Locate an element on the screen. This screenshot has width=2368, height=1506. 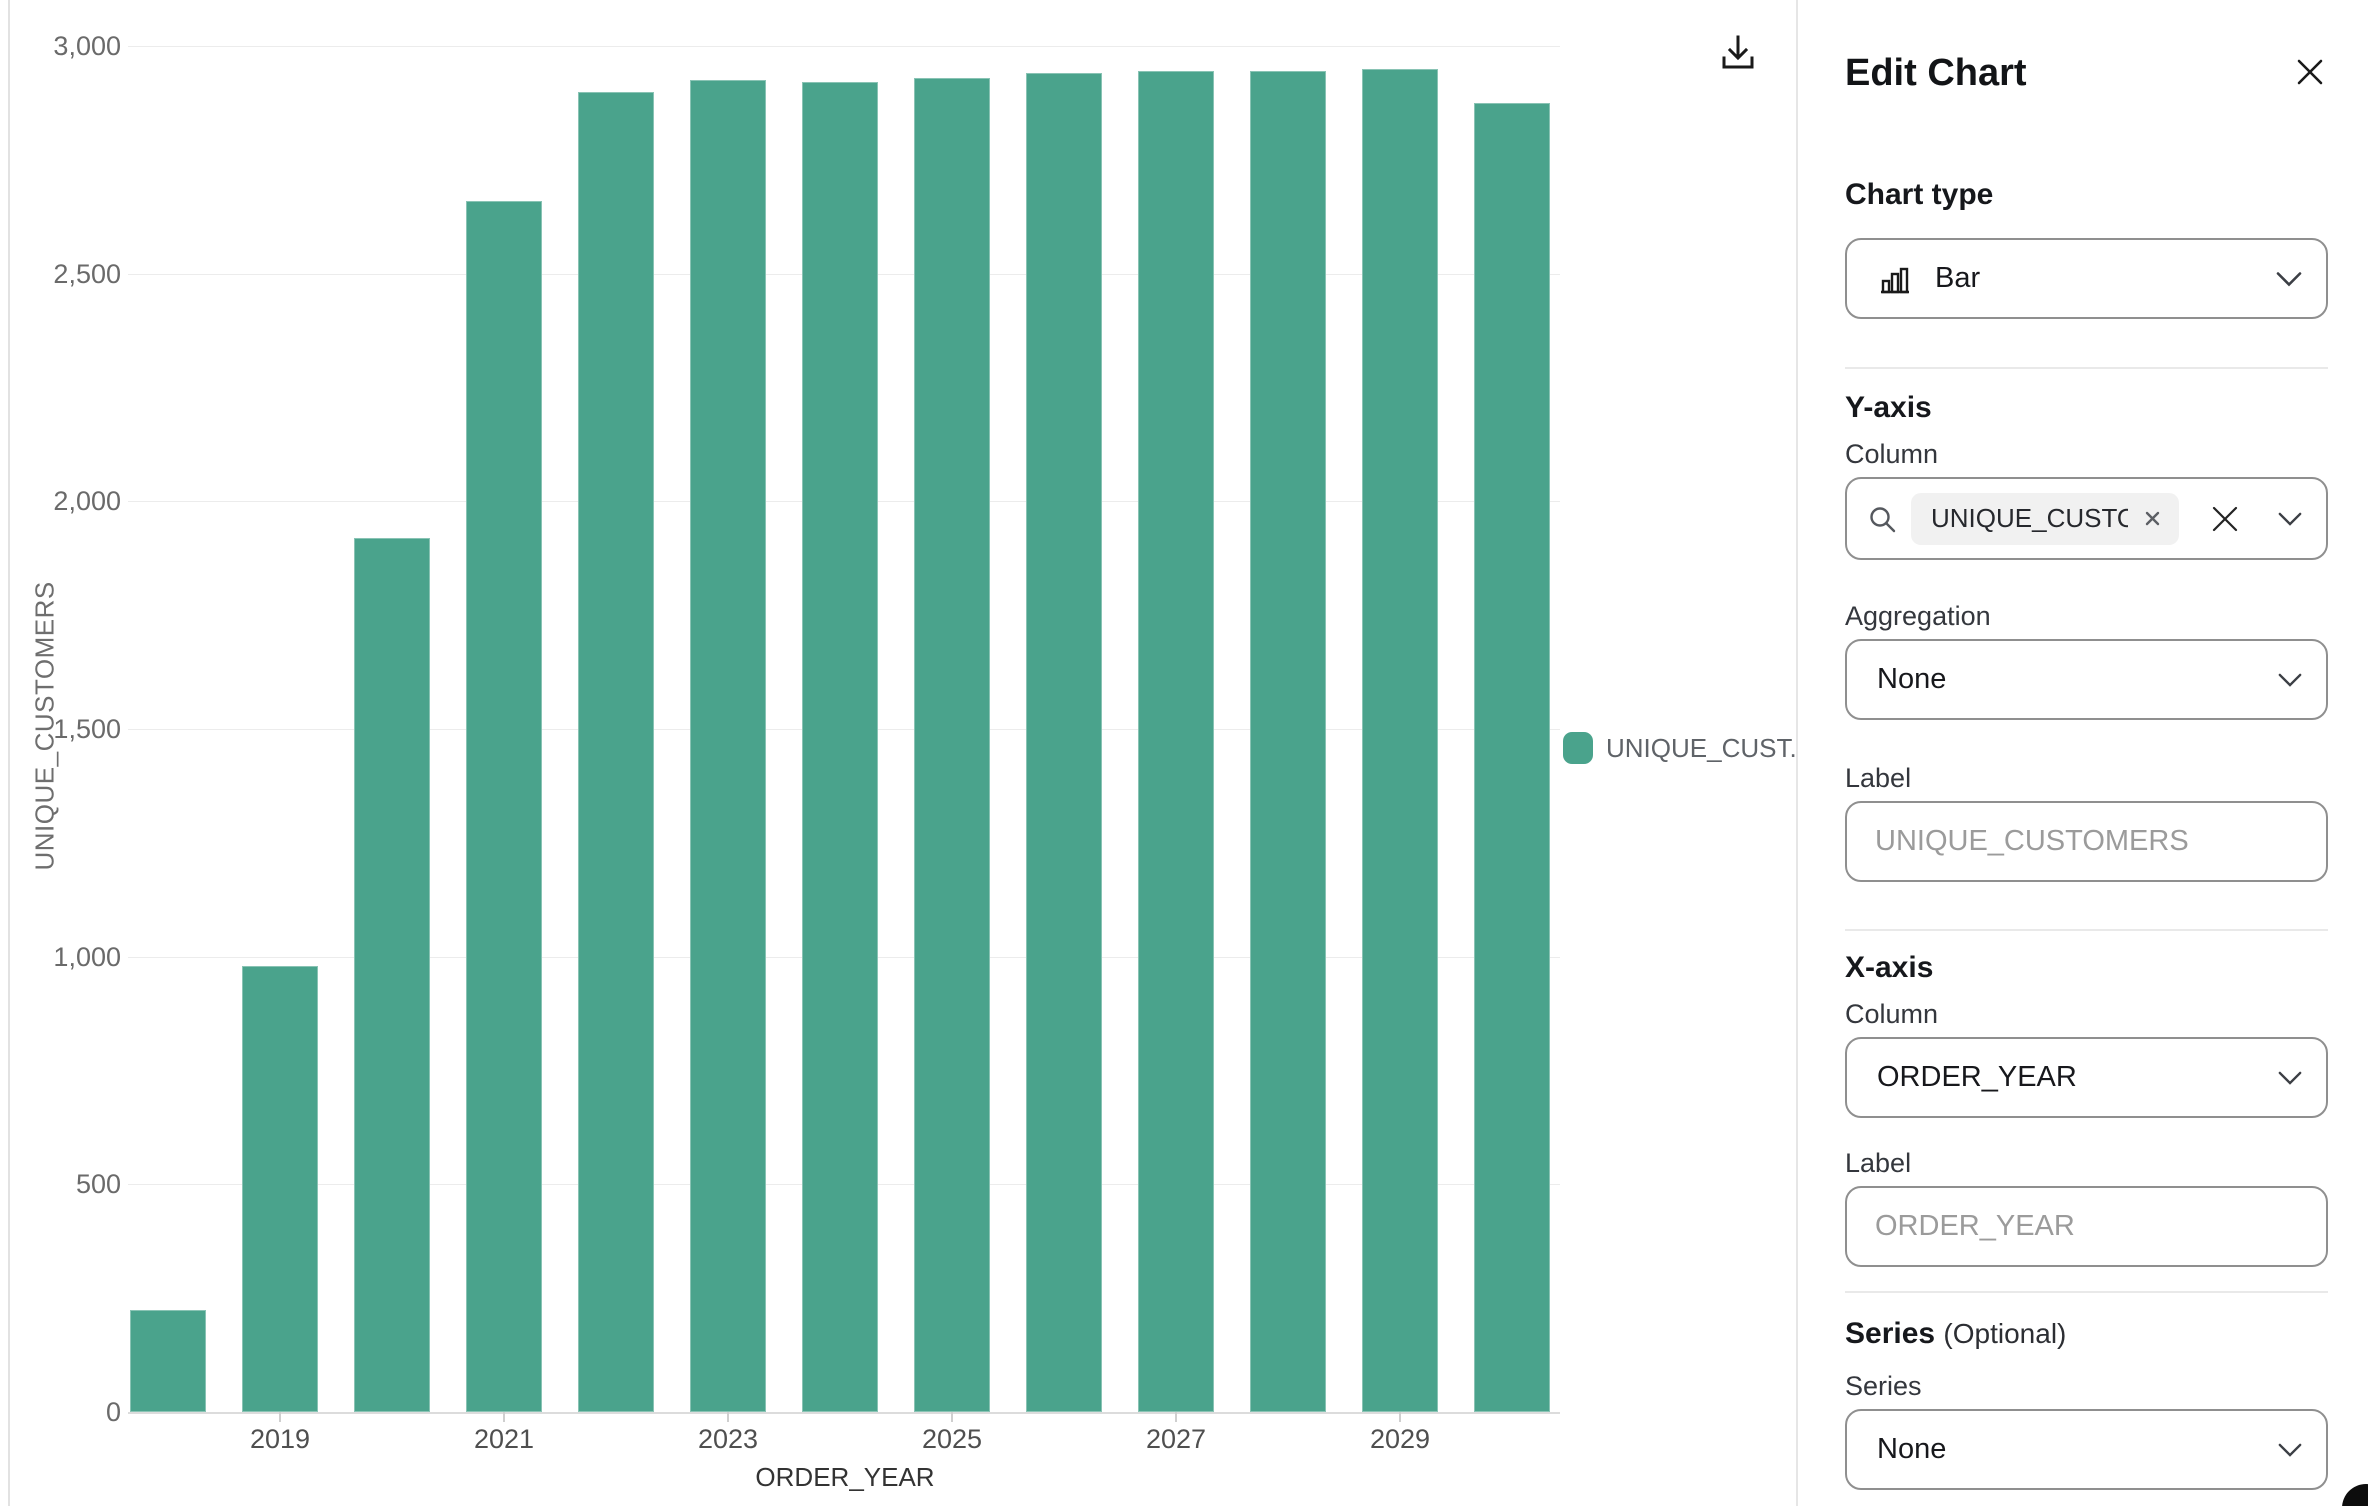
series-select: None is located at coordinates (2086, 1449).